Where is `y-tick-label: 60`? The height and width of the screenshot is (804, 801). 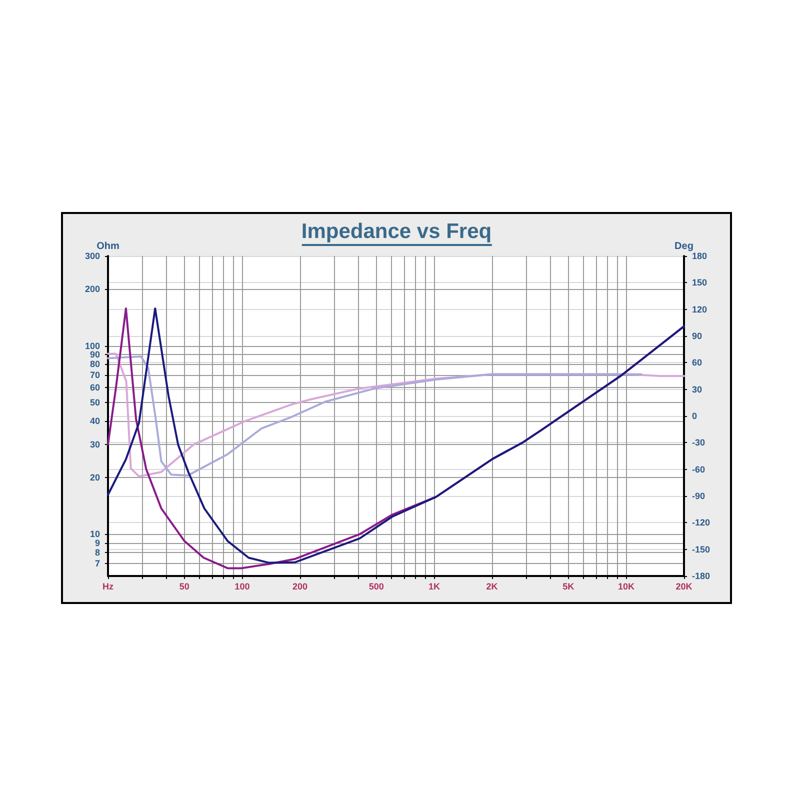 y-tick-label: 60 is located at coordinates (95, 387).